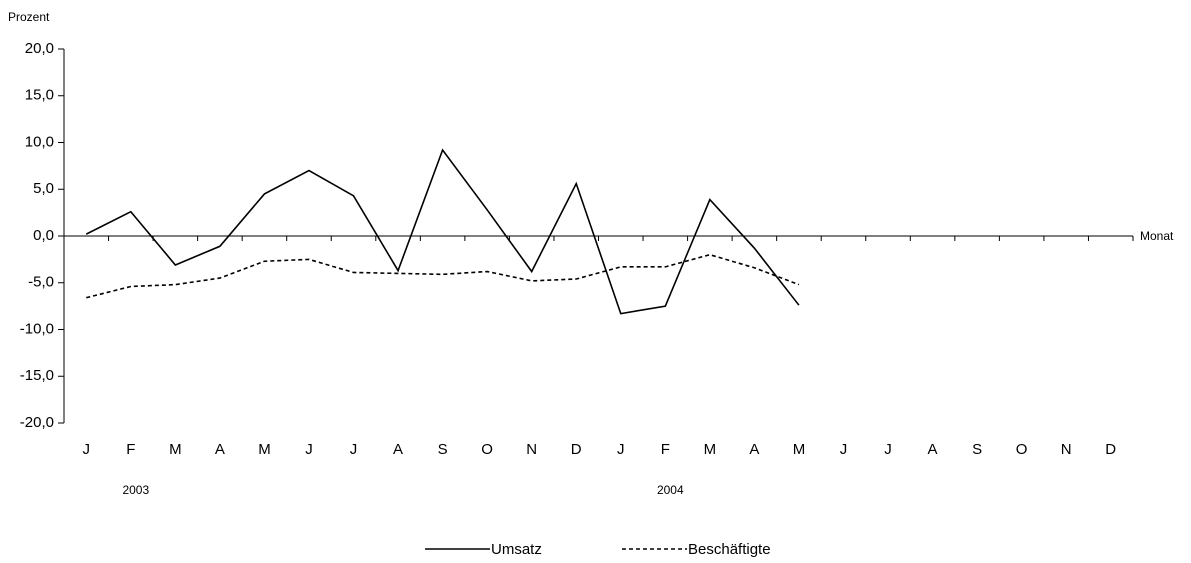 The width and height of the screenshot is (1191, 563). What do you see at coordinates (41, 282) in the screenshot?
I see `y-tick-label: -5,0` at bounding box center [41, 282].